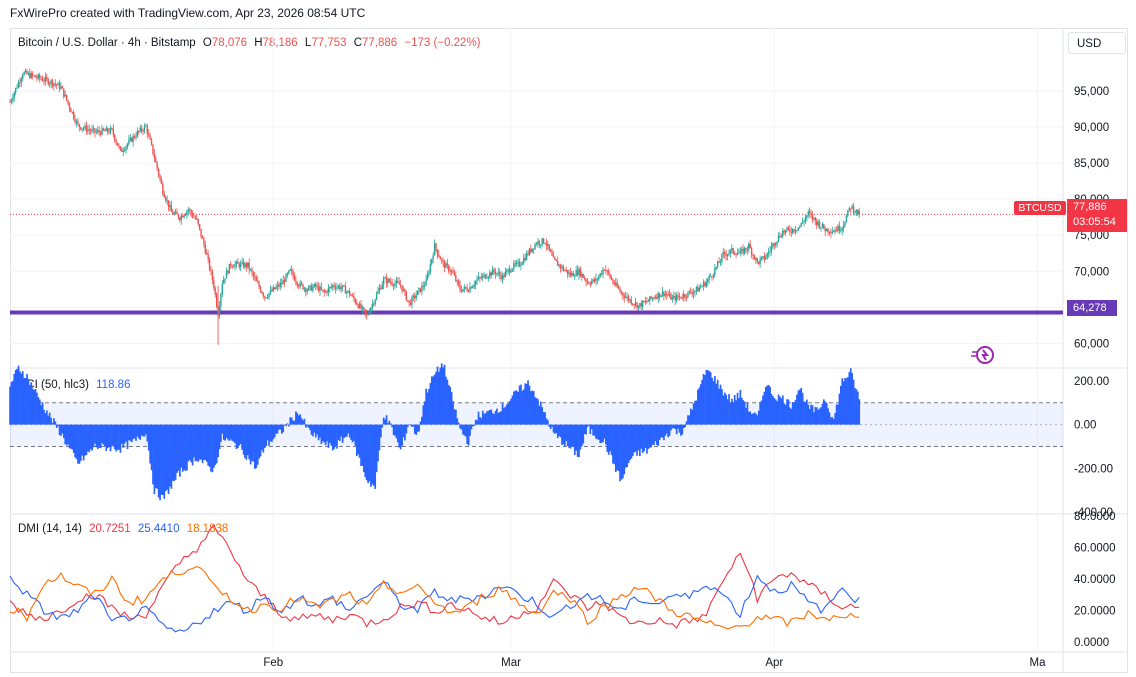 Image resolution: width=1136 pixels, height=677 pixels. Describe the element at coordinates (50, 529) in the screenshot. I see `dmi-name: DMI (14, 14)` at that location.